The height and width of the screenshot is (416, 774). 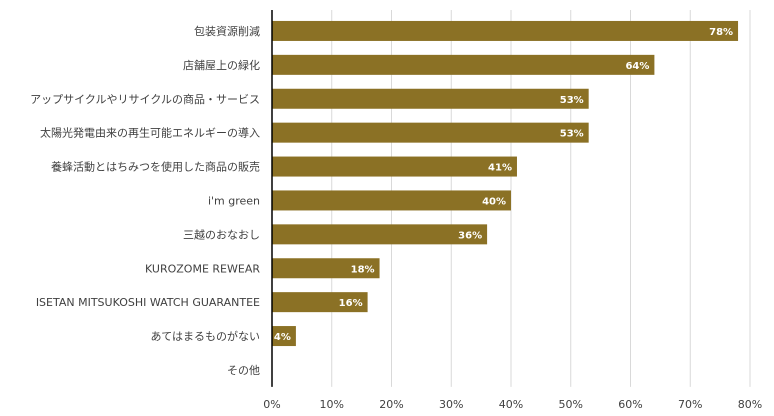 I want to click on category-label: アップサイクルやリサイクルの商品・サービス, so click(x=145, y=99).